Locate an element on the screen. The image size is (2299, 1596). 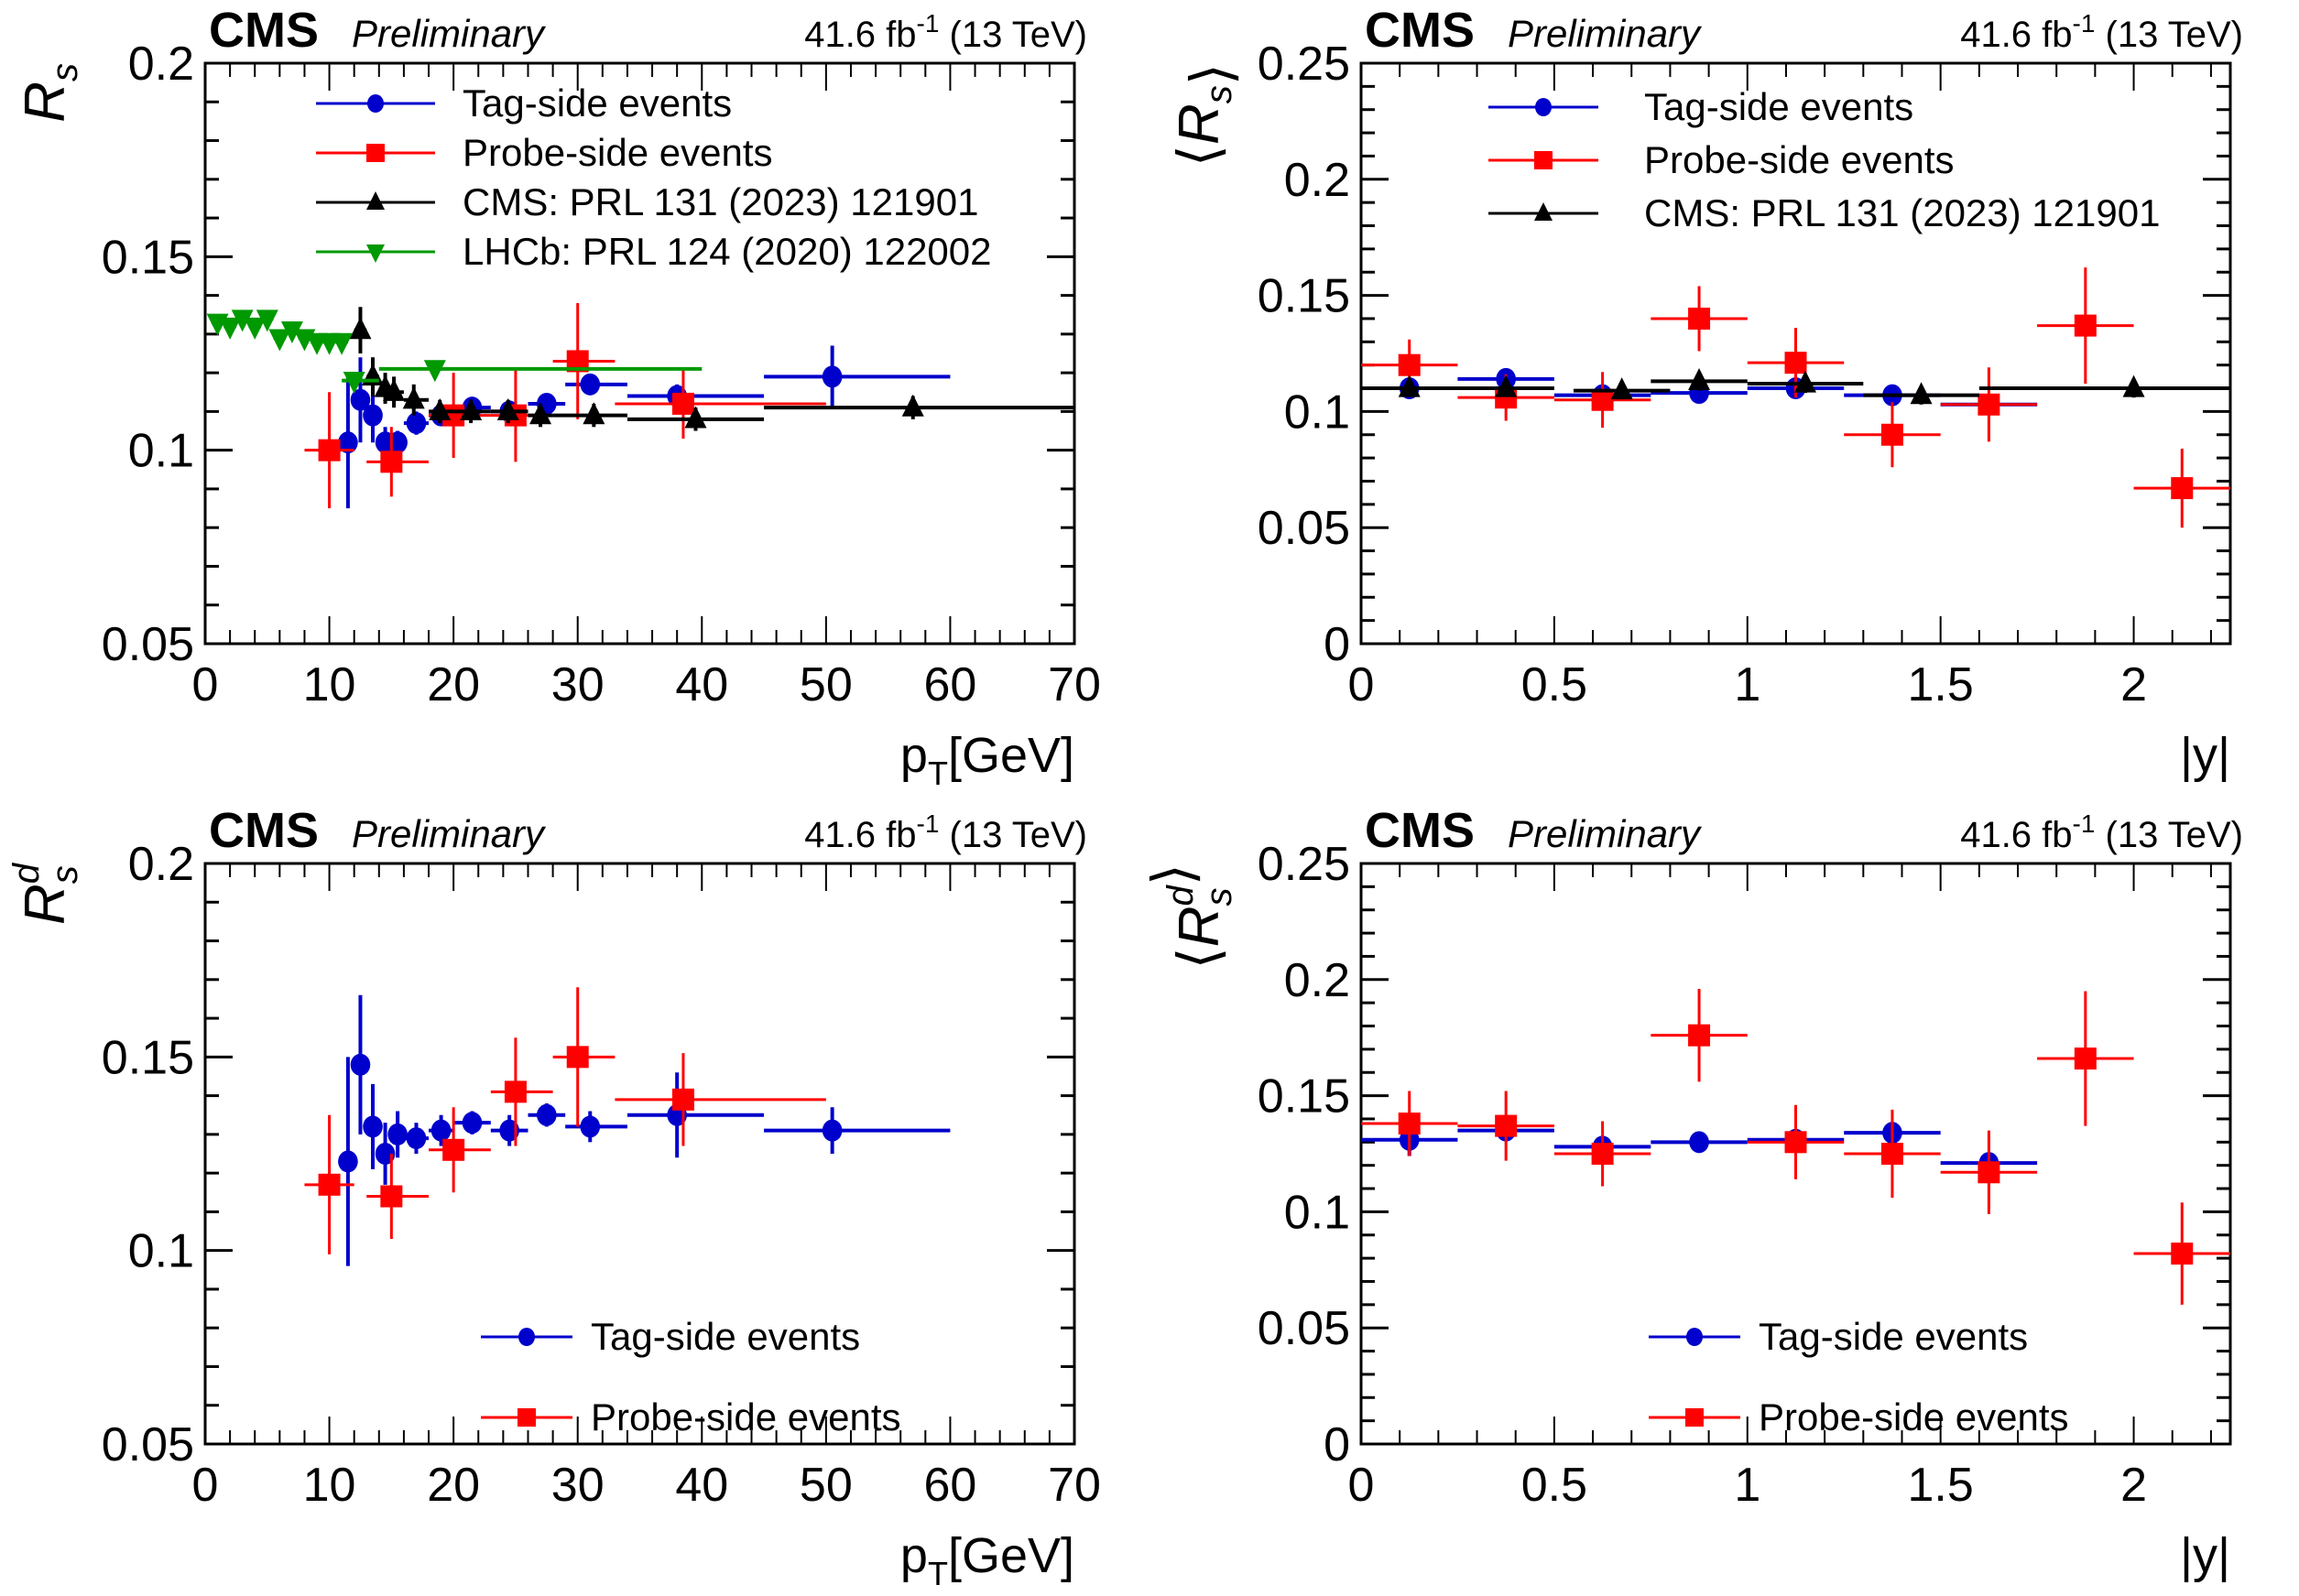
x-tick-label: 20 is located at coordinates (454, 684).